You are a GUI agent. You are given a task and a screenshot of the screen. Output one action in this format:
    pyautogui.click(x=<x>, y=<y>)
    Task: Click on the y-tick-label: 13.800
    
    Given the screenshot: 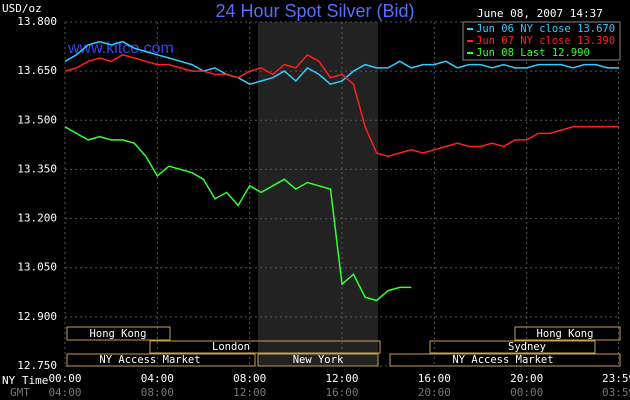 What is the action you would take?
    pyautogui.click(x=37, y=21)
    